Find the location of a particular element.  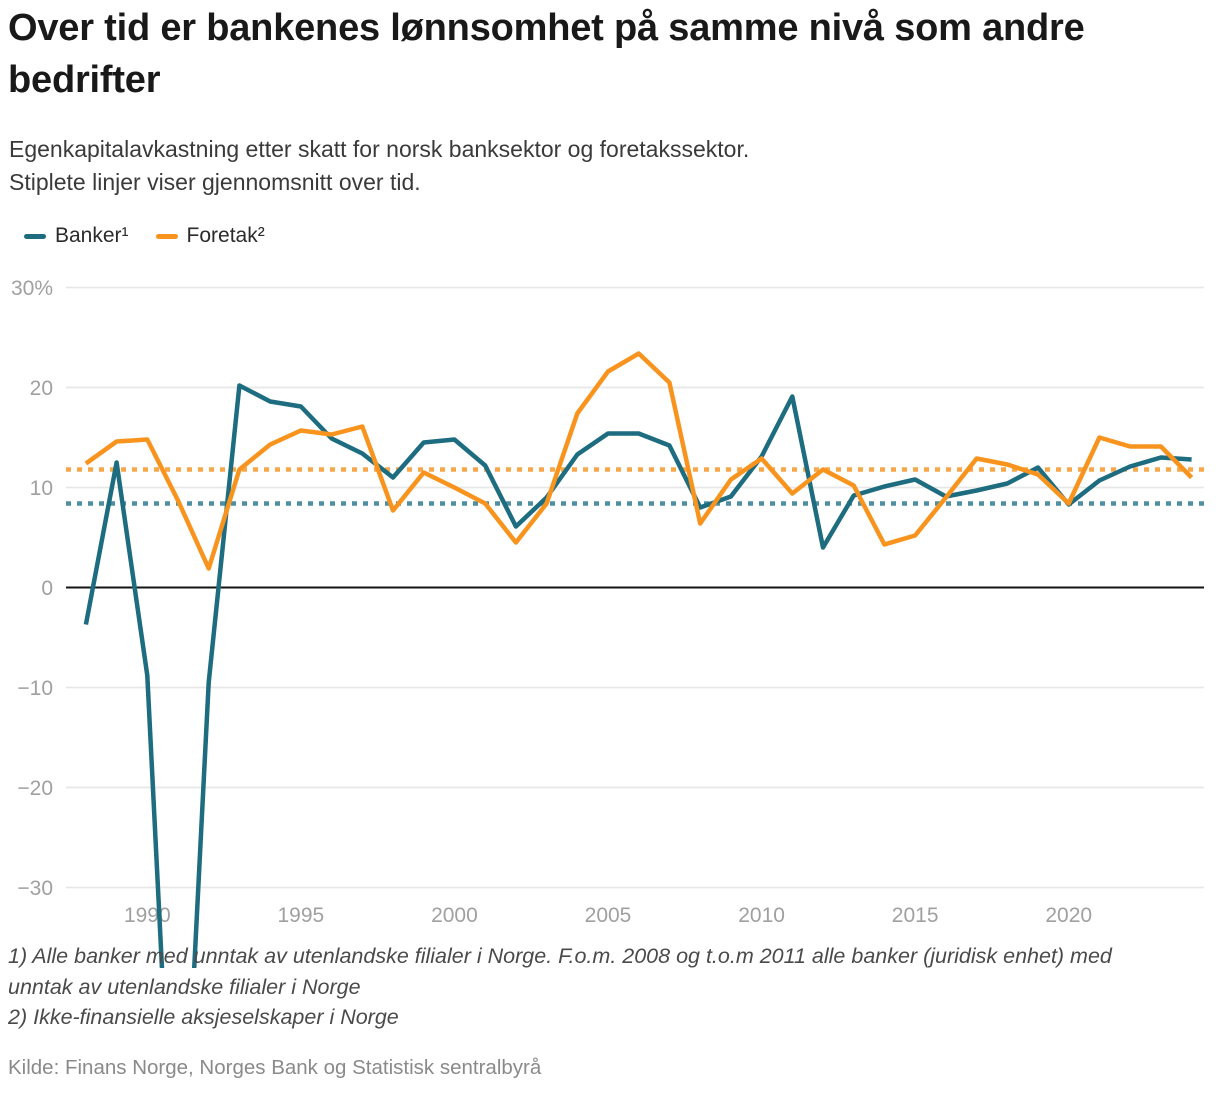

svg-text: 1995 is located at coordinates (301, 915).